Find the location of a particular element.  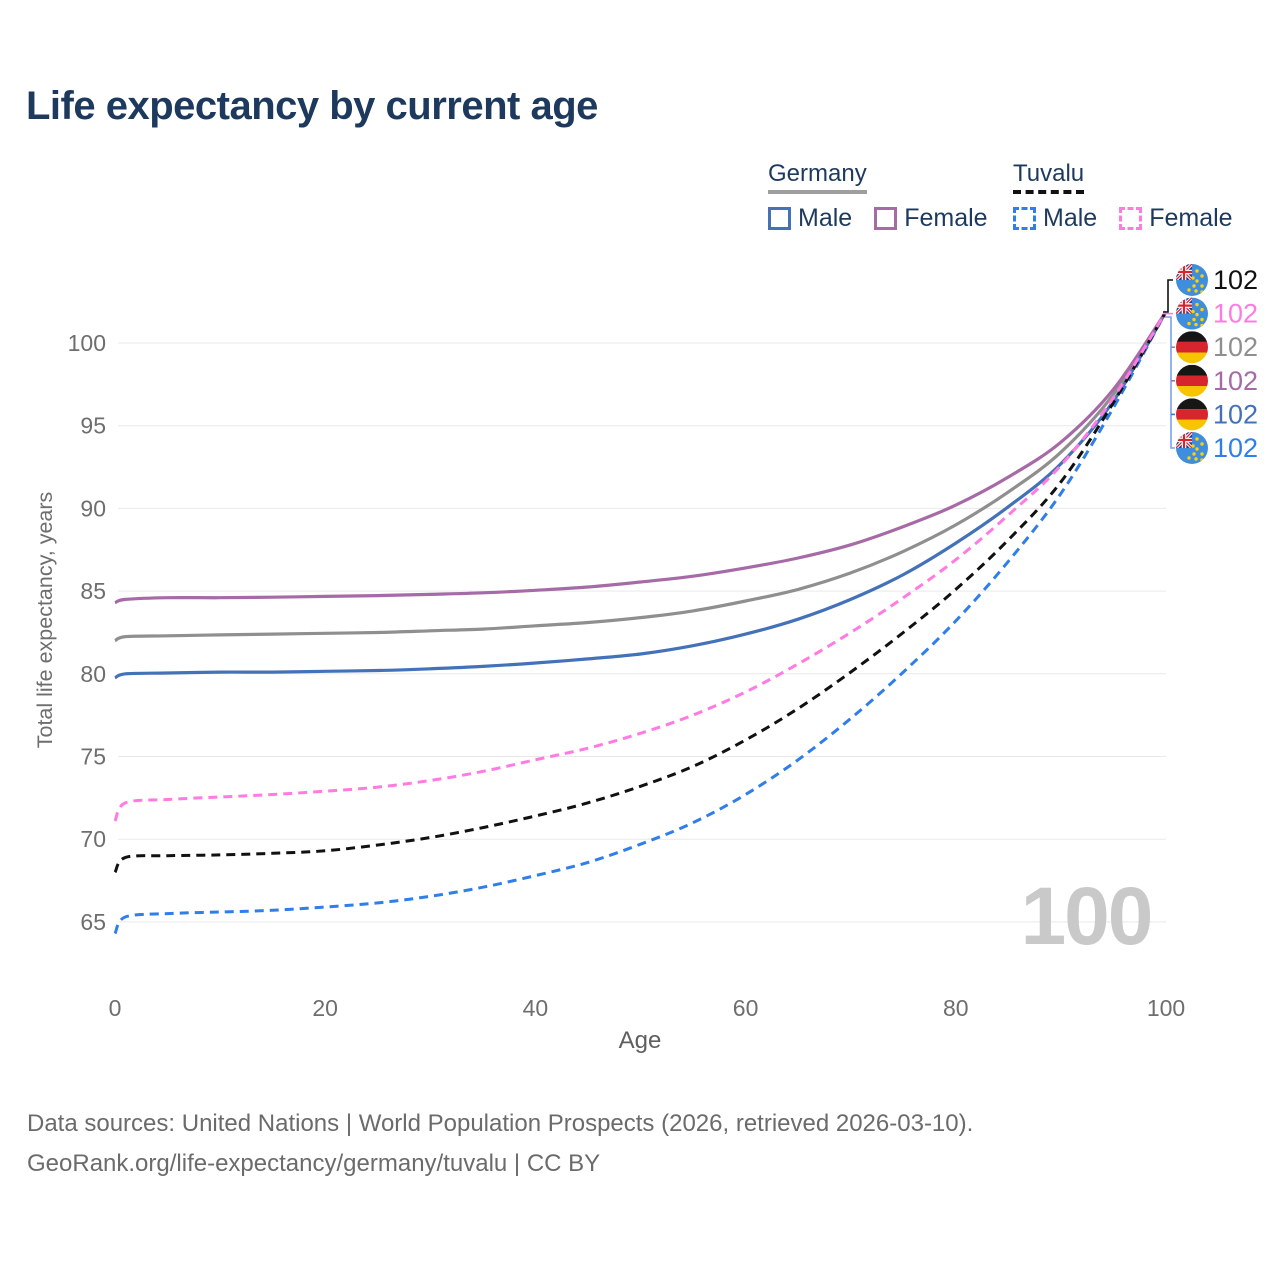

series-end-label-germany-male: 102 is located at coordinates (1217, 414).